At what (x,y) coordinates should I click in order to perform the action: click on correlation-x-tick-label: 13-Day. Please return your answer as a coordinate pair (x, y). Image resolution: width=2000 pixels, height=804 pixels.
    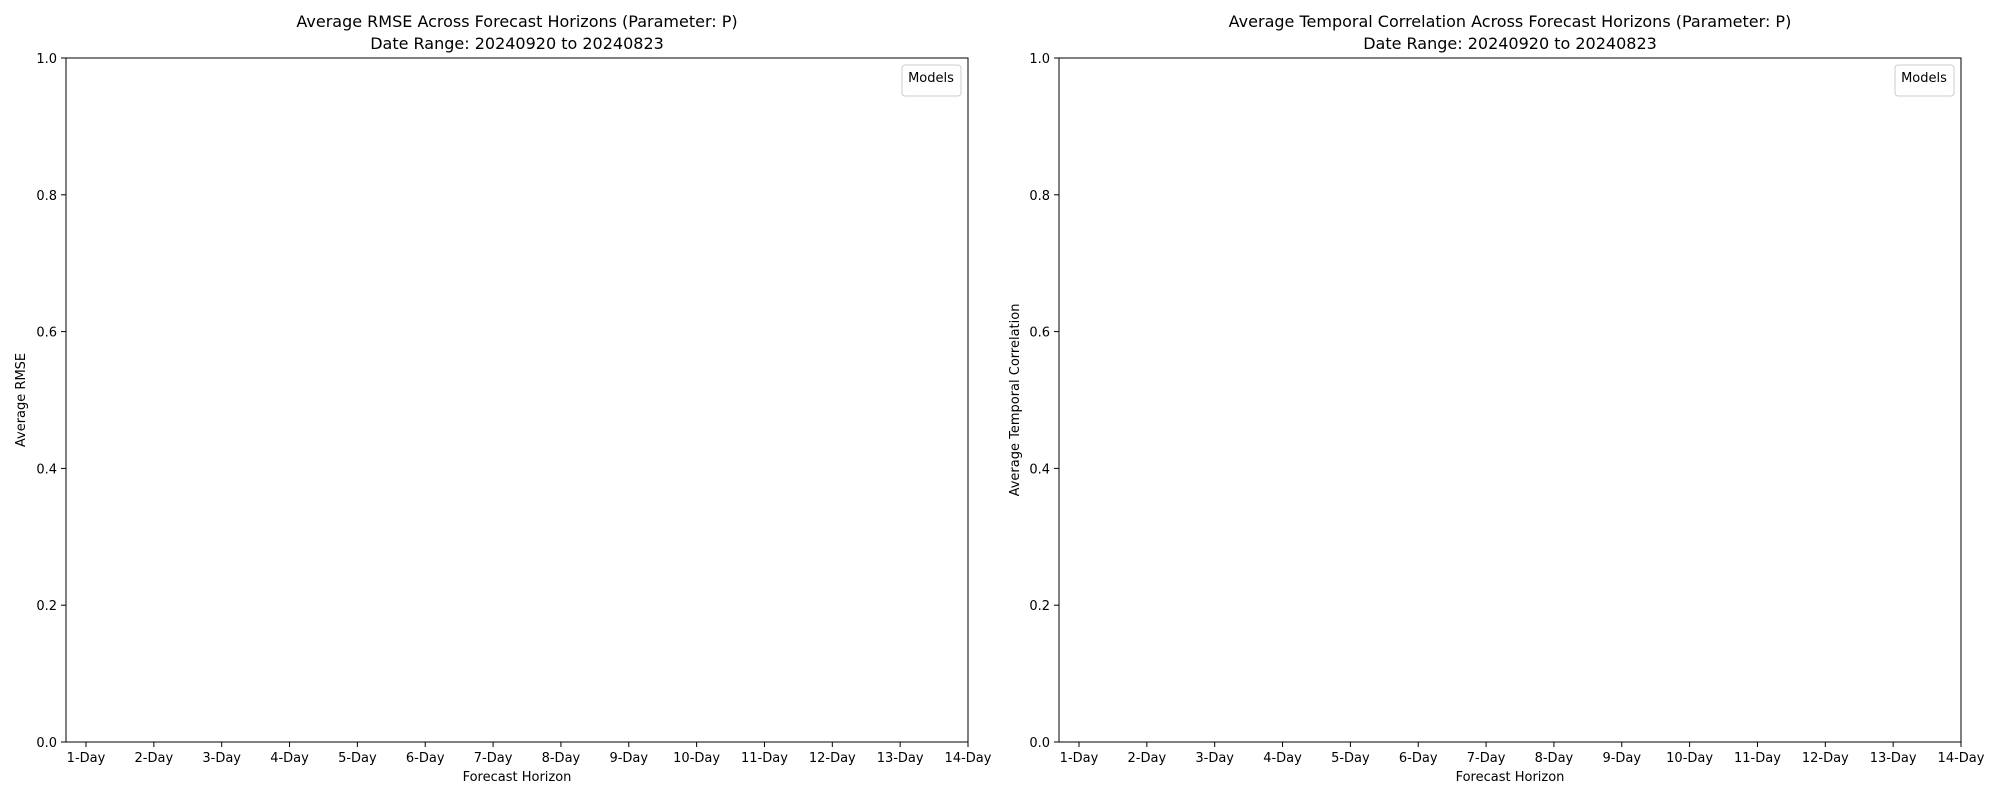
    Looking at the image, I should click on (1893, 758).